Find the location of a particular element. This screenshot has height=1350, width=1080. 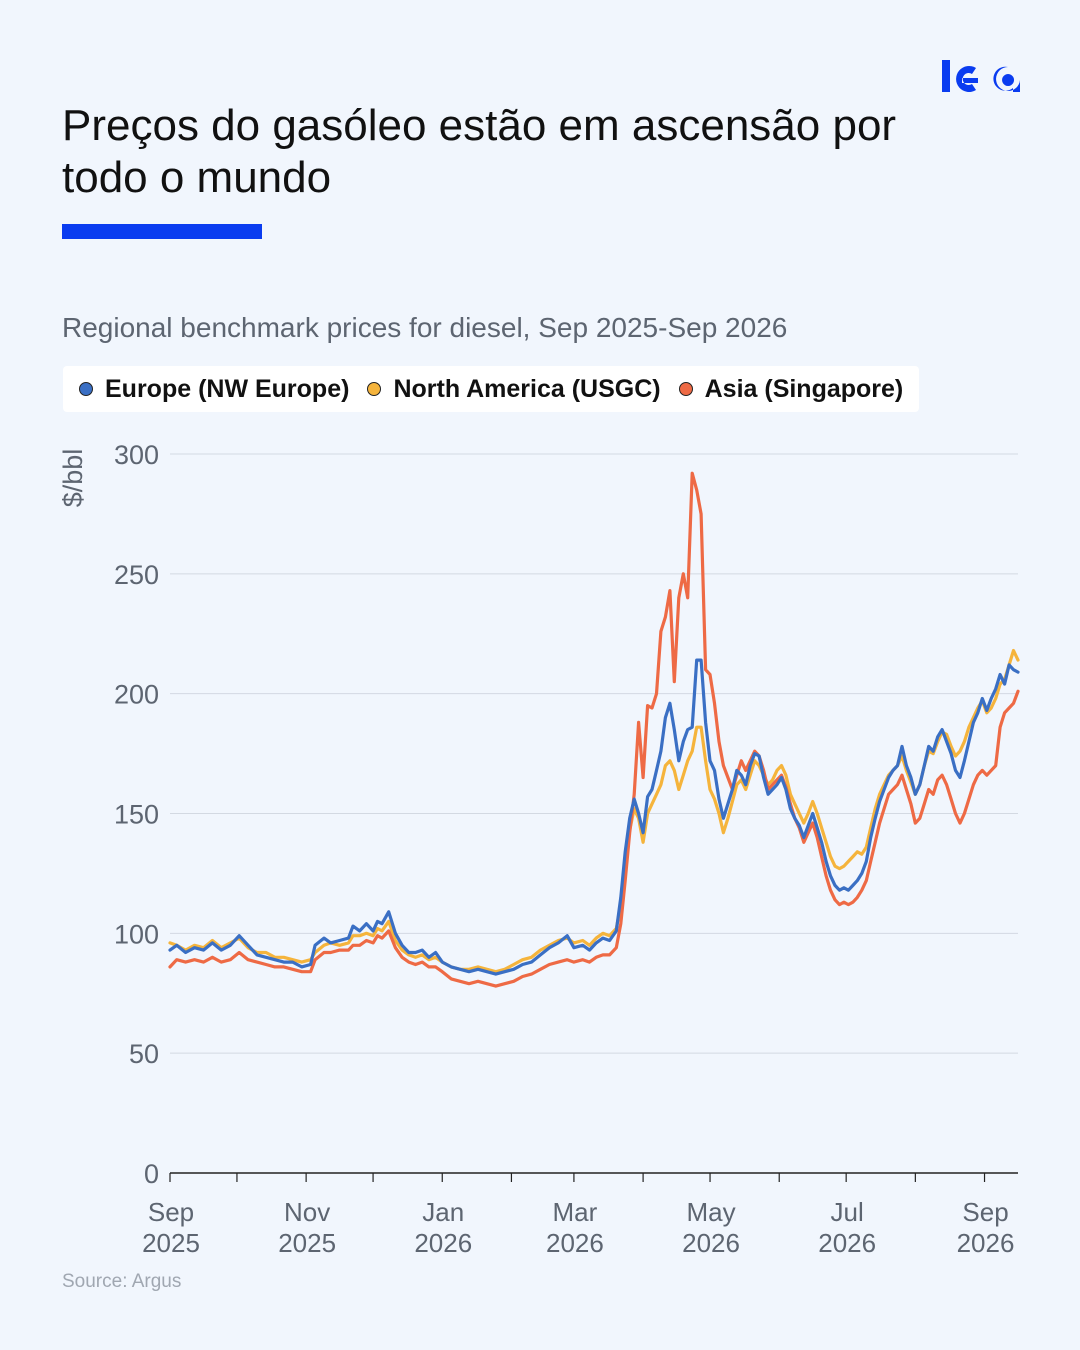

legend-item-north-america: North America (USGC) is located at coordinates (514, 389).